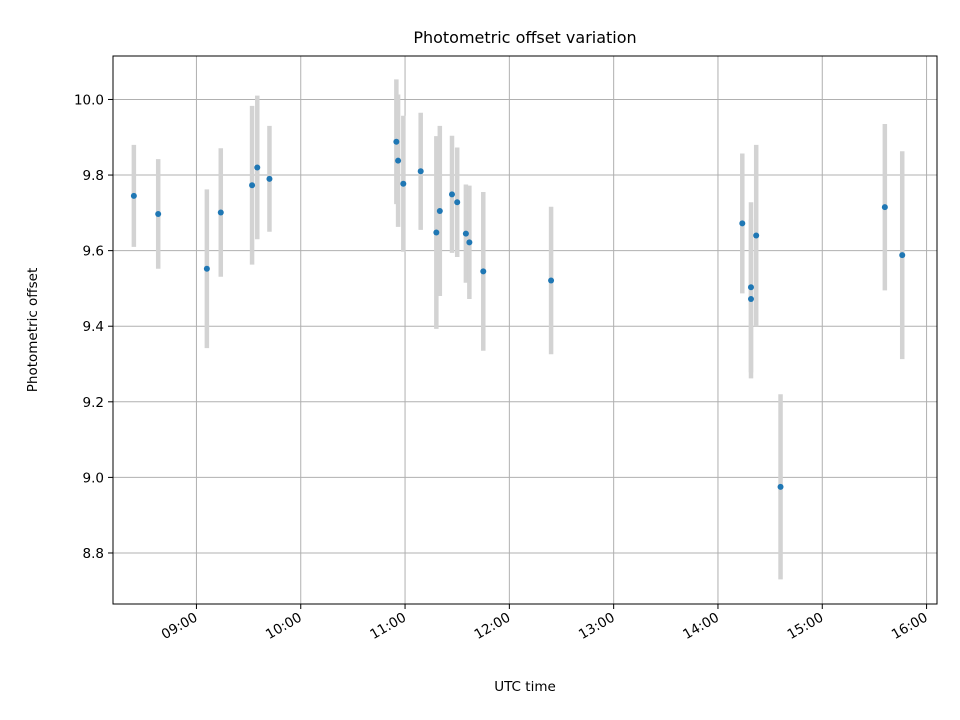 This screenshot has height=720, width=960. Describe the element at coordinates (93, 478) in the screenshot. I see `y-tick-label: 9.0` at that location.